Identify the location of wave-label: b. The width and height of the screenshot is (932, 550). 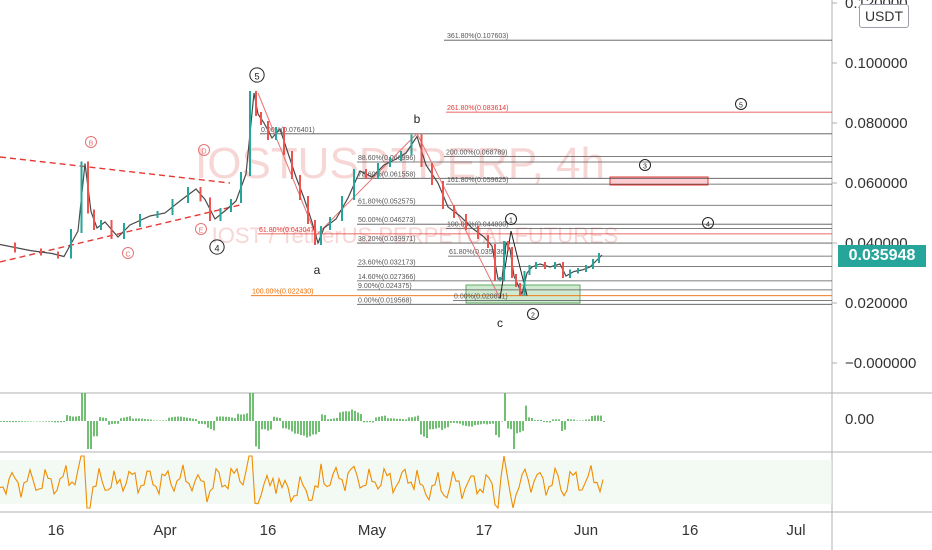
(417, 119).